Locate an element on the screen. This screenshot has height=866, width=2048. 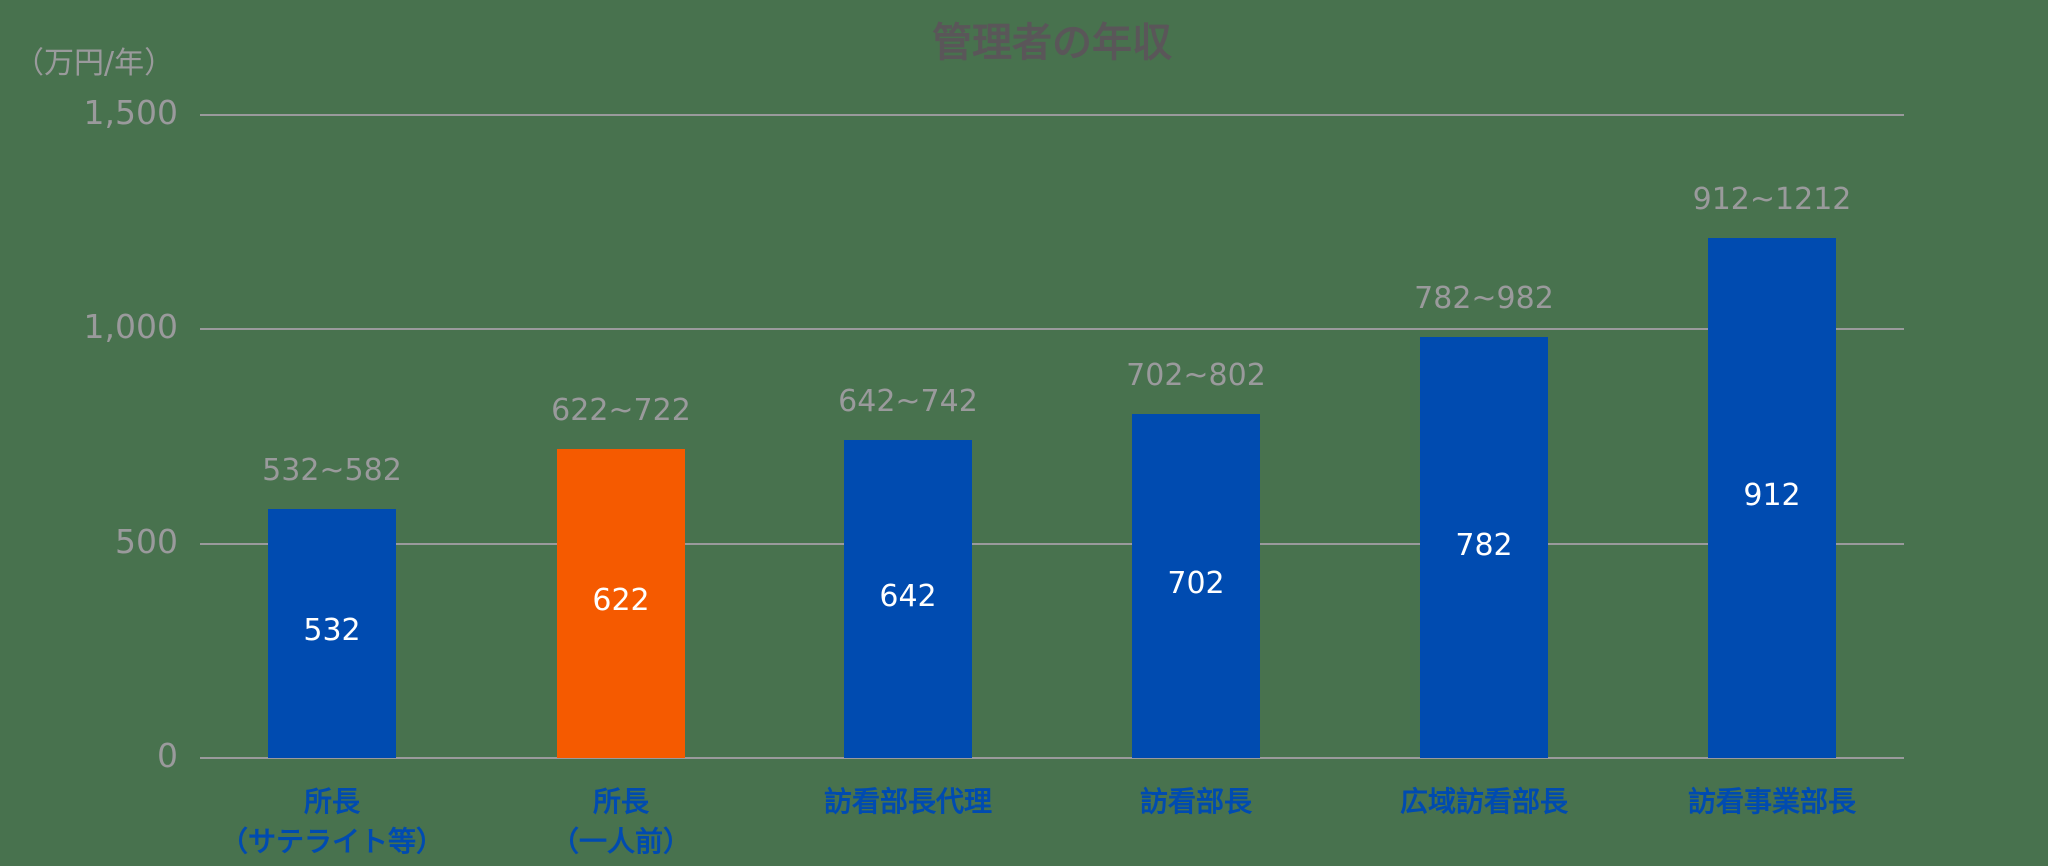
bar-value-label: 622 is located at coordinates (621, 601).